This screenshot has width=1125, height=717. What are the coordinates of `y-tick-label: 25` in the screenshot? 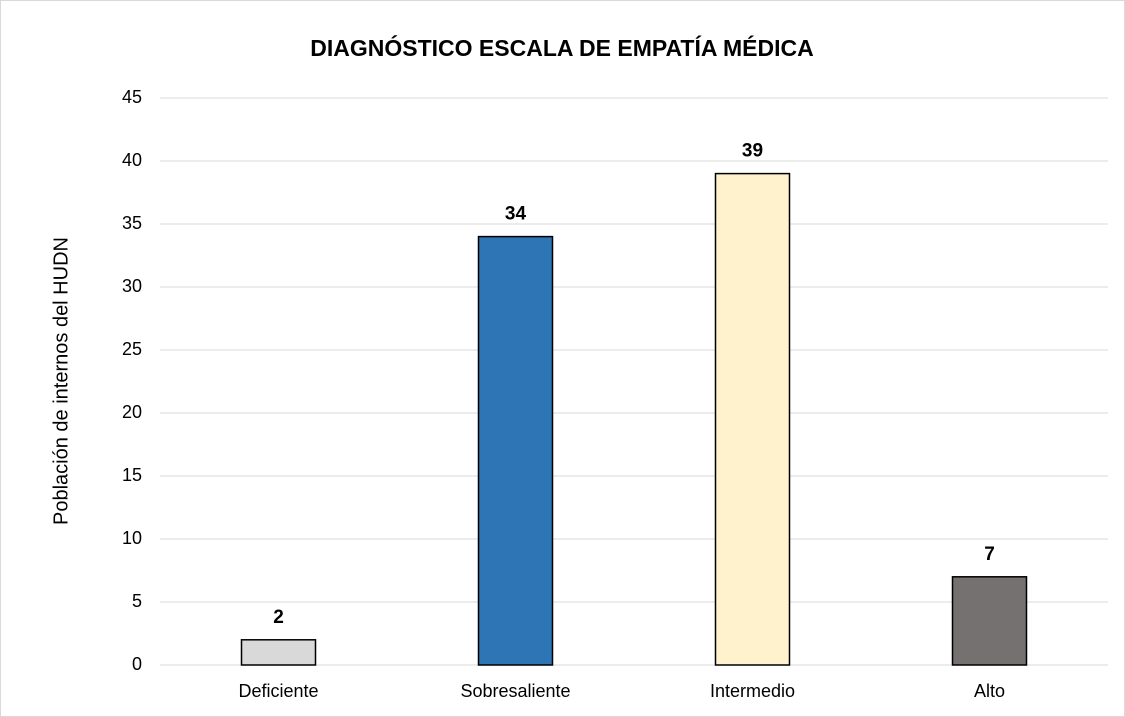 It's located at (132, 349).